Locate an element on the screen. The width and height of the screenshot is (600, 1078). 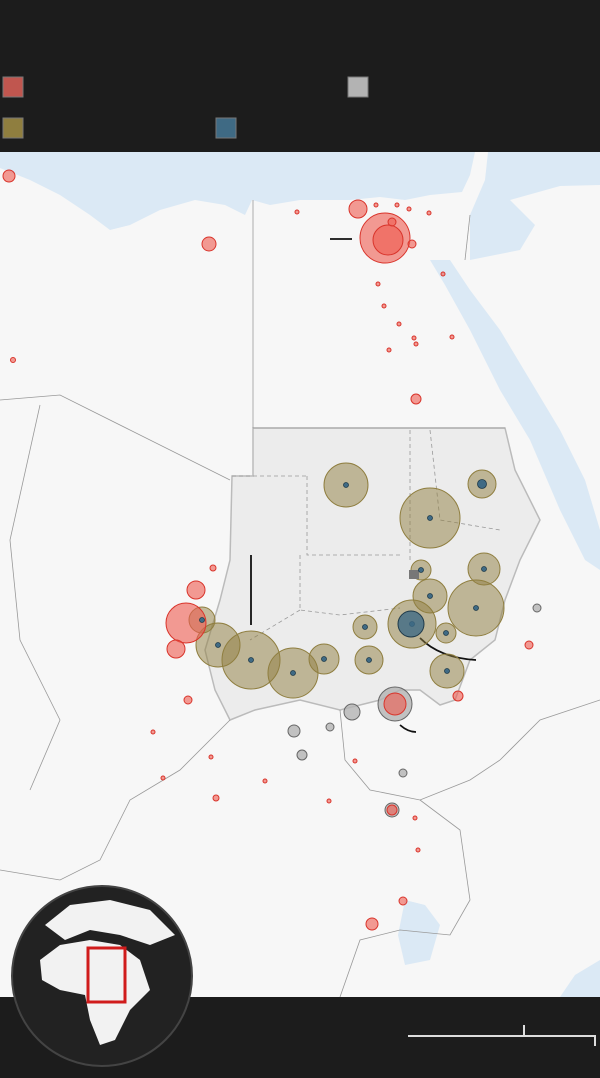
red-sea is located at coordinates (515, 415).